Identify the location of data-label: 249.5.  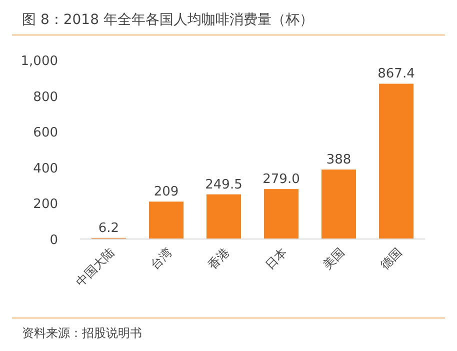
(223, 184).